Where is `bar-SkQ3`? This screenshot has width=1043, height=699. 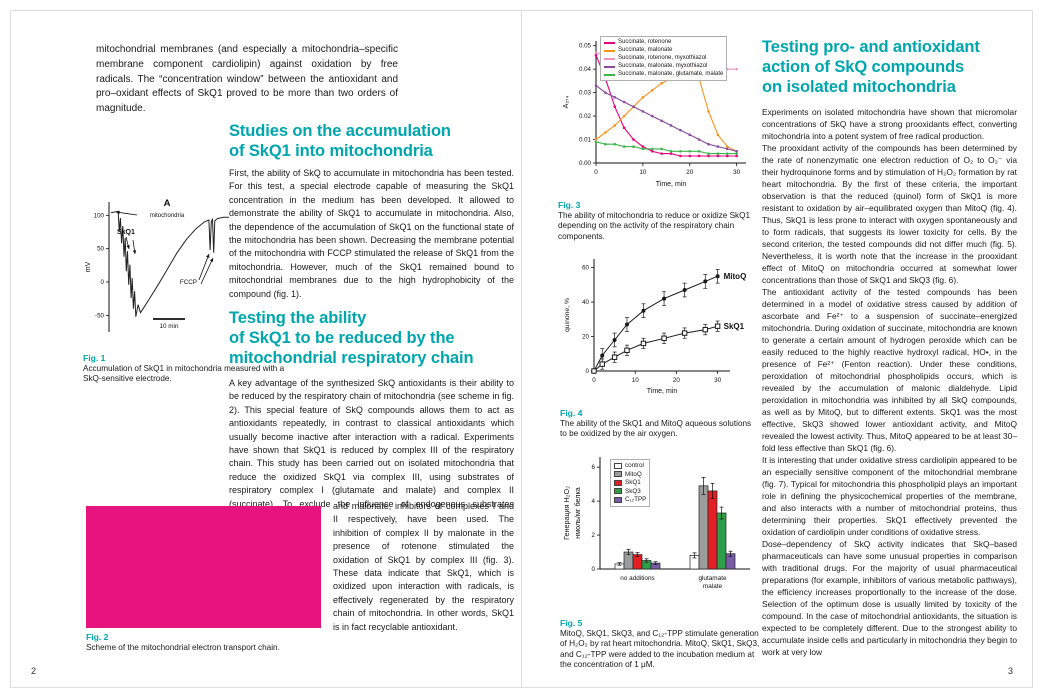 bar-SkQ3 is located at coordinates (721, 541).